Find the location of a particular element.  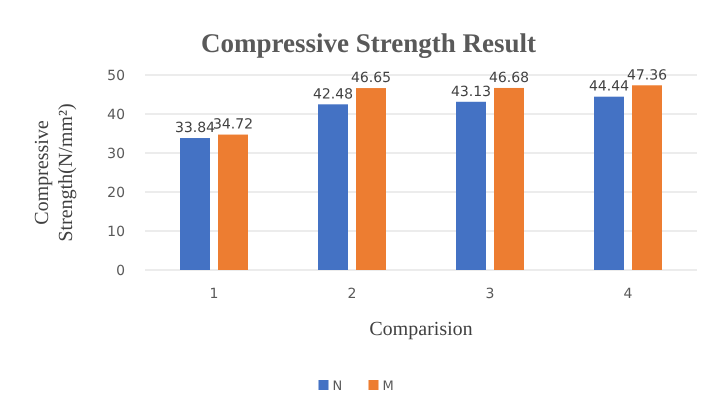

data-label: 46.65 is located at coordinates (371, 78).